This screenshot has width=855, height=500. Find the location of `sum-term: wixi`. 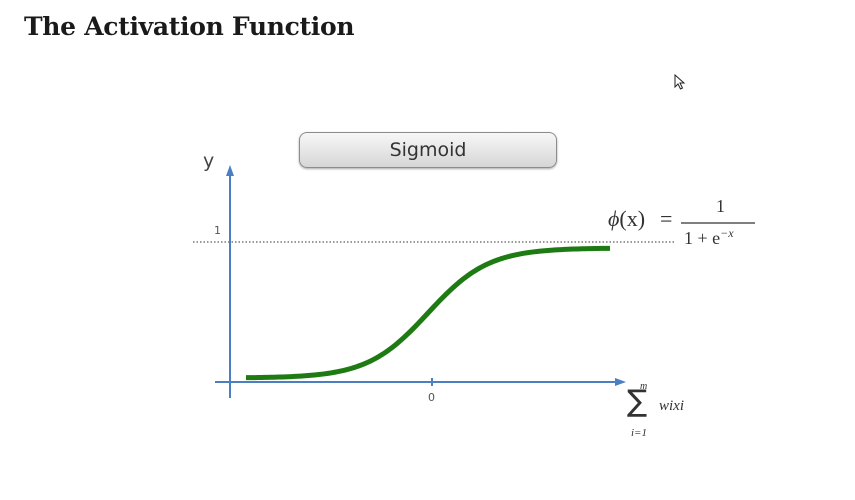

sum-term: wixi is located at coordinates (671, 406).